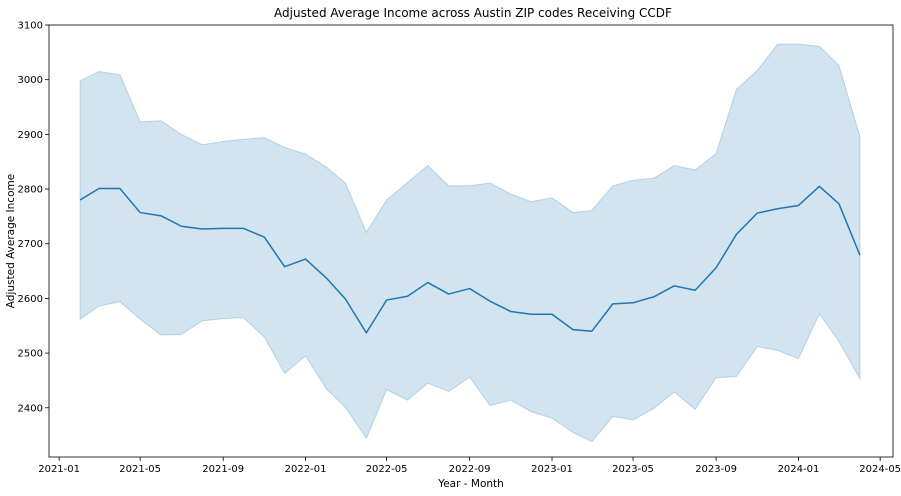 This screenshot has width=901, height=496. I want to click on y-tick-label: 3100, so click(30, 26).